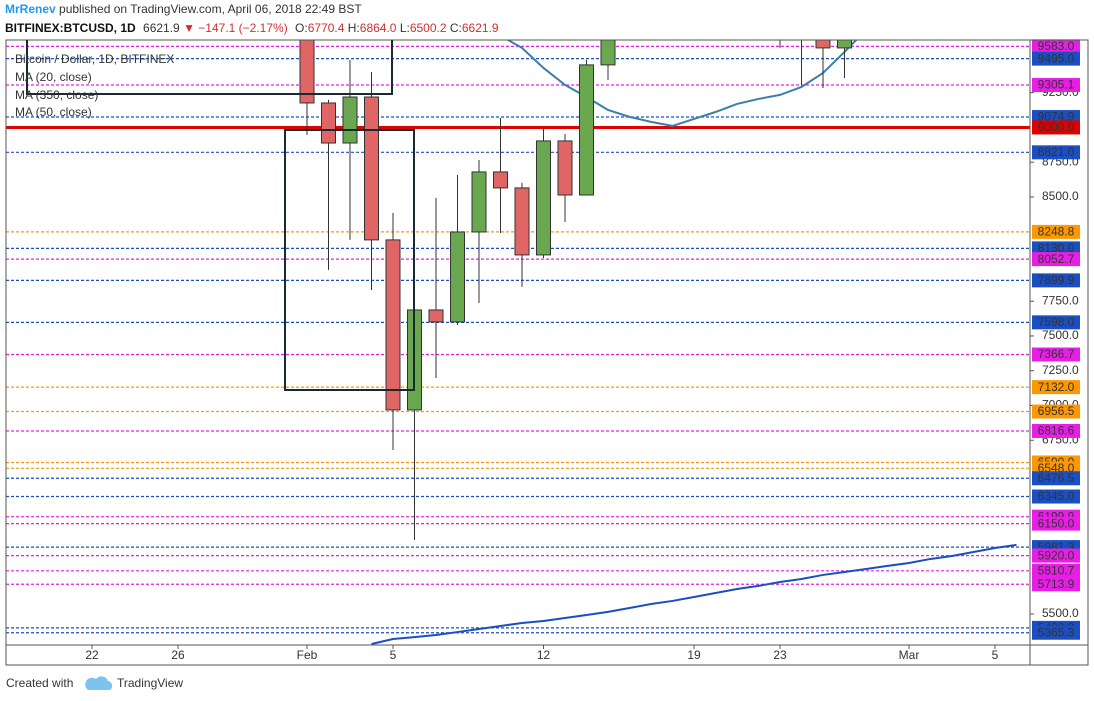  I want to click on logo, so click(99, 683).